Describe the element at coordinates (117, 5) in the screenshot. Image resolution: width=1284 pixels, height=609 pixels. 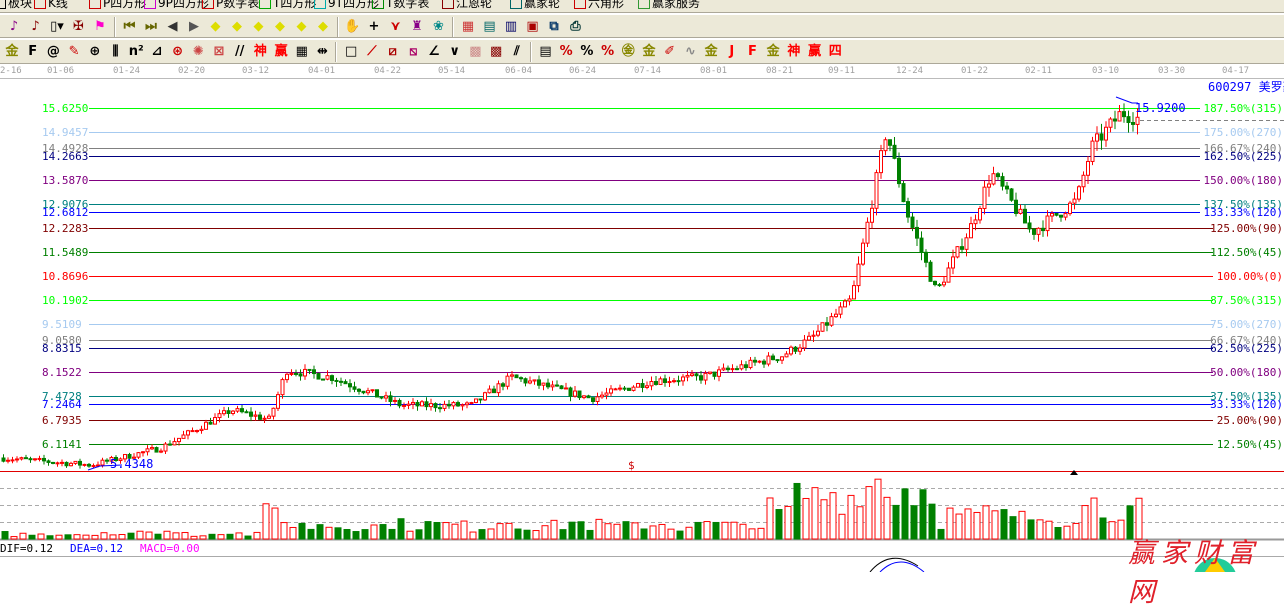
I see `menu-item-p-square: P四方形` at that location.